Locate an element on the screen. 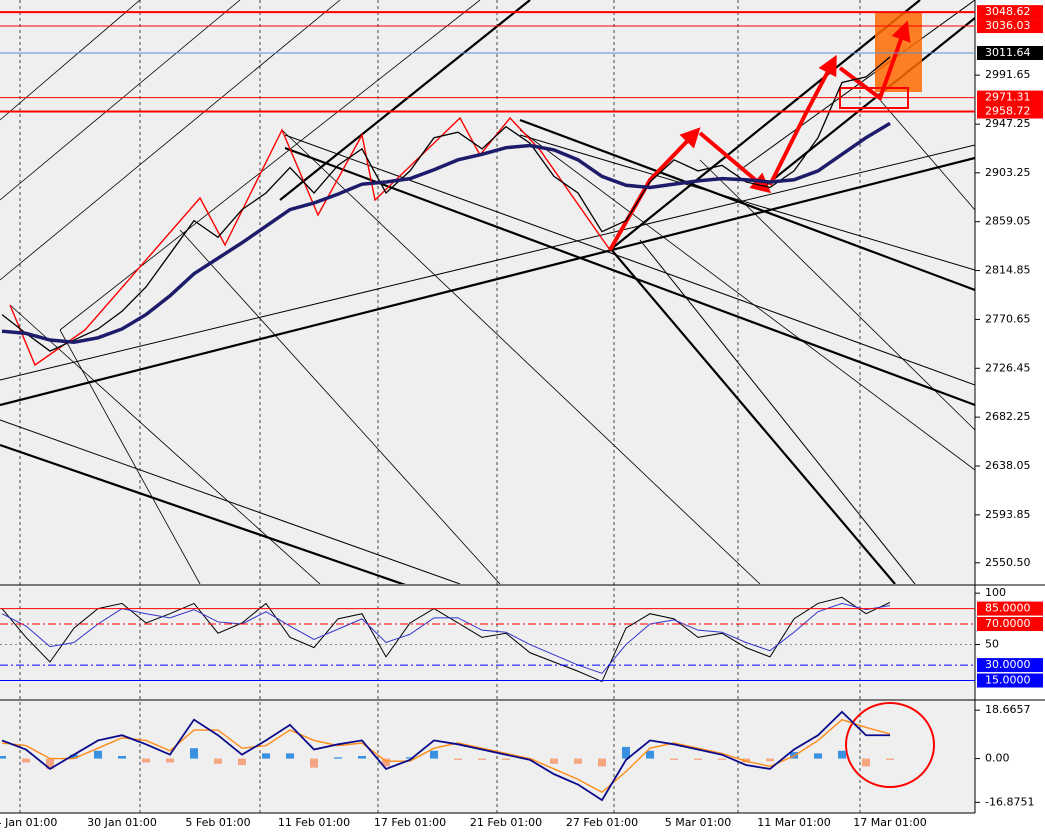 The image size is (1045, 832). level-label: 30.0000 is located at coordinates (1008, 664).